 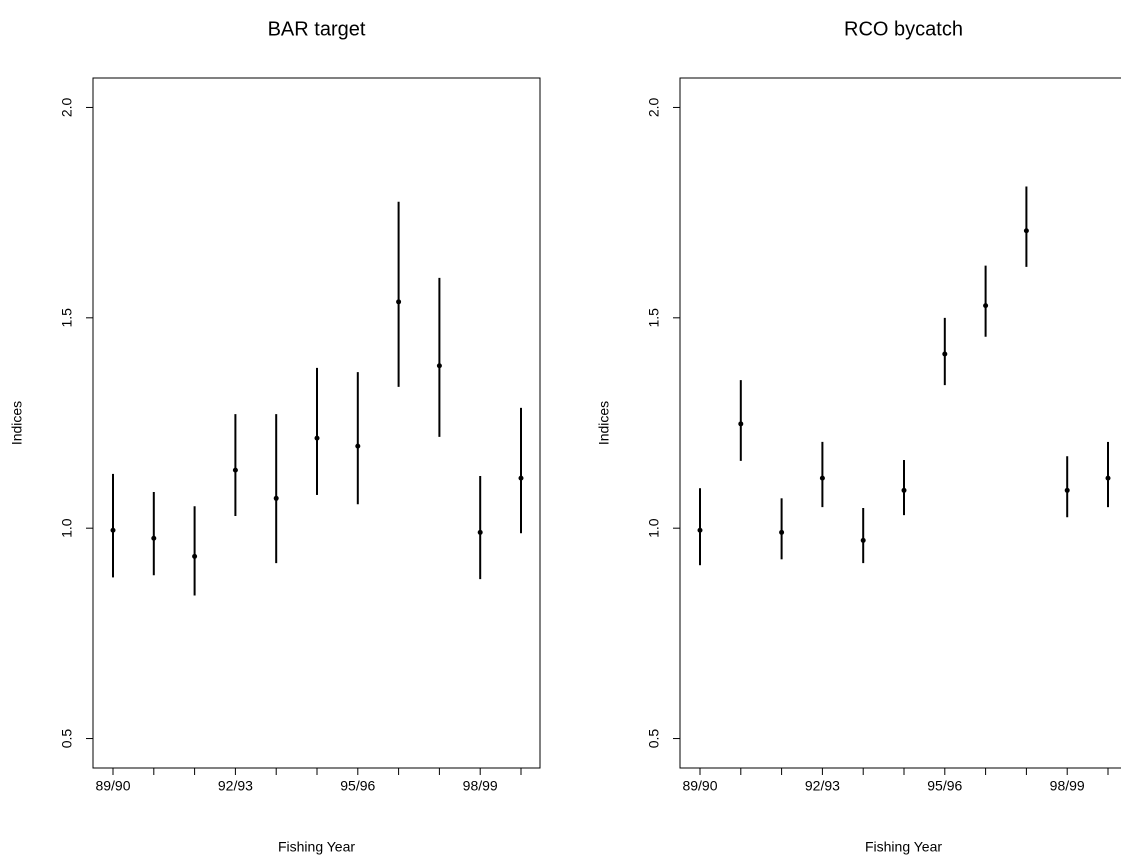 What do you see at coordinates (317, 29) in the screenshot?
I see `chart-title: BAR target` at bounding box center [317, 29].